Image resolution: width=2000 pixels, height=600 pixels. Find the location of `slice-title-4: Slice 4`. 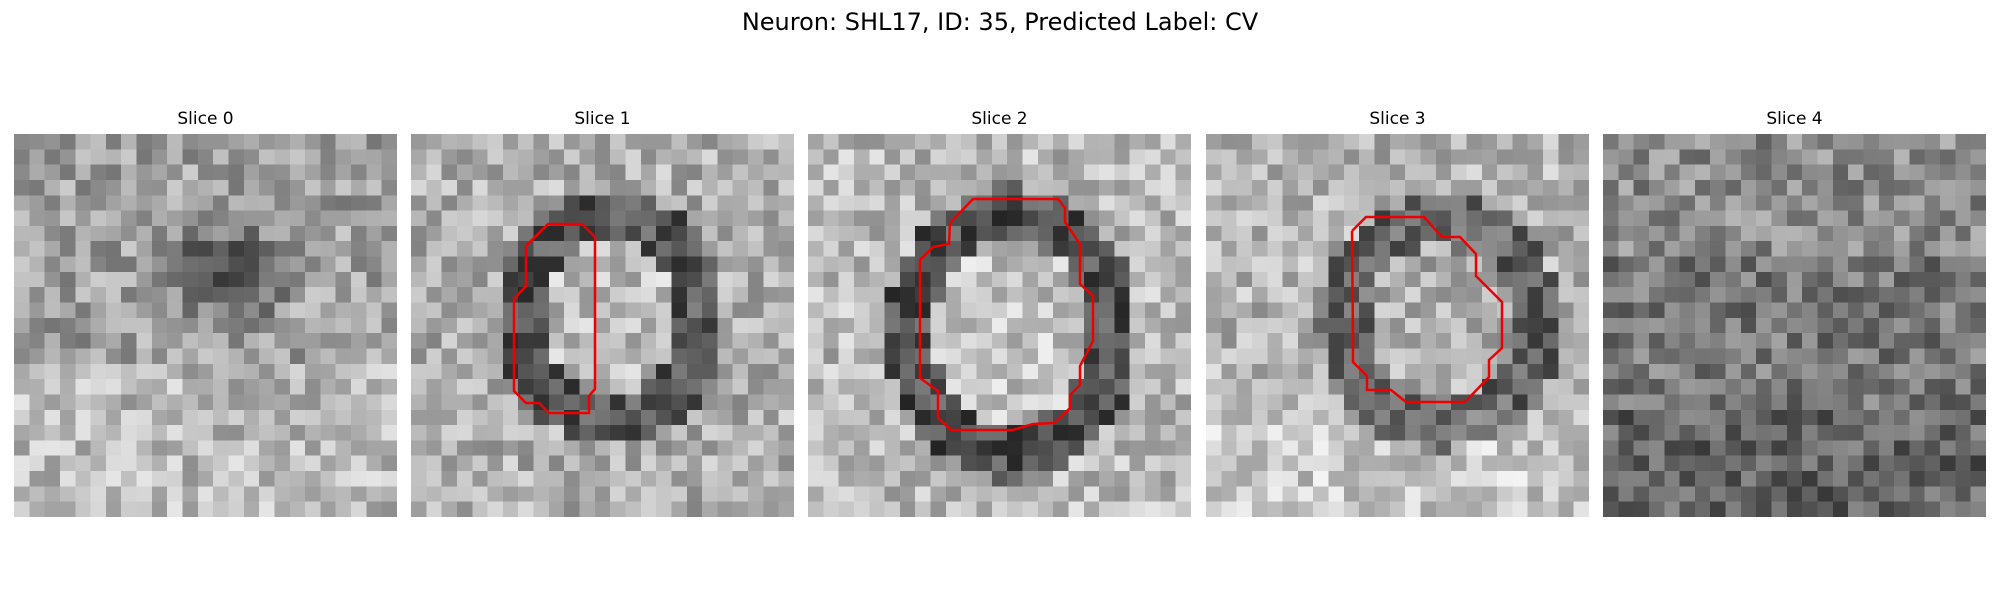

slice-title-4: Slice 4 is located at coordinates (1794, 119).